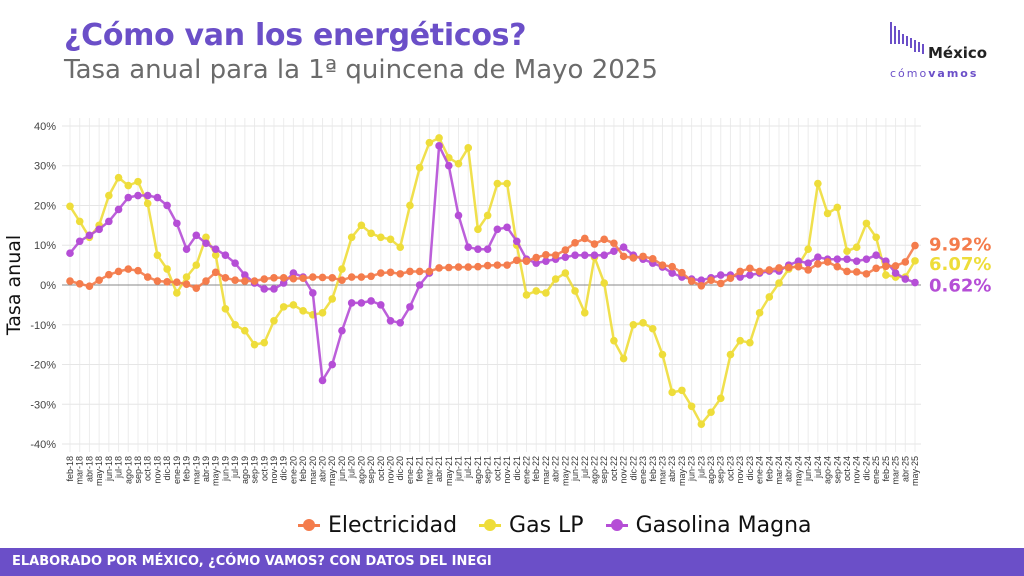 This screenshot has width=1024, height=576. What do you see at coordinates (789, 469) in the screenshot?
I see `x-tick-label: abr-24` at bounding box center [789, 469].